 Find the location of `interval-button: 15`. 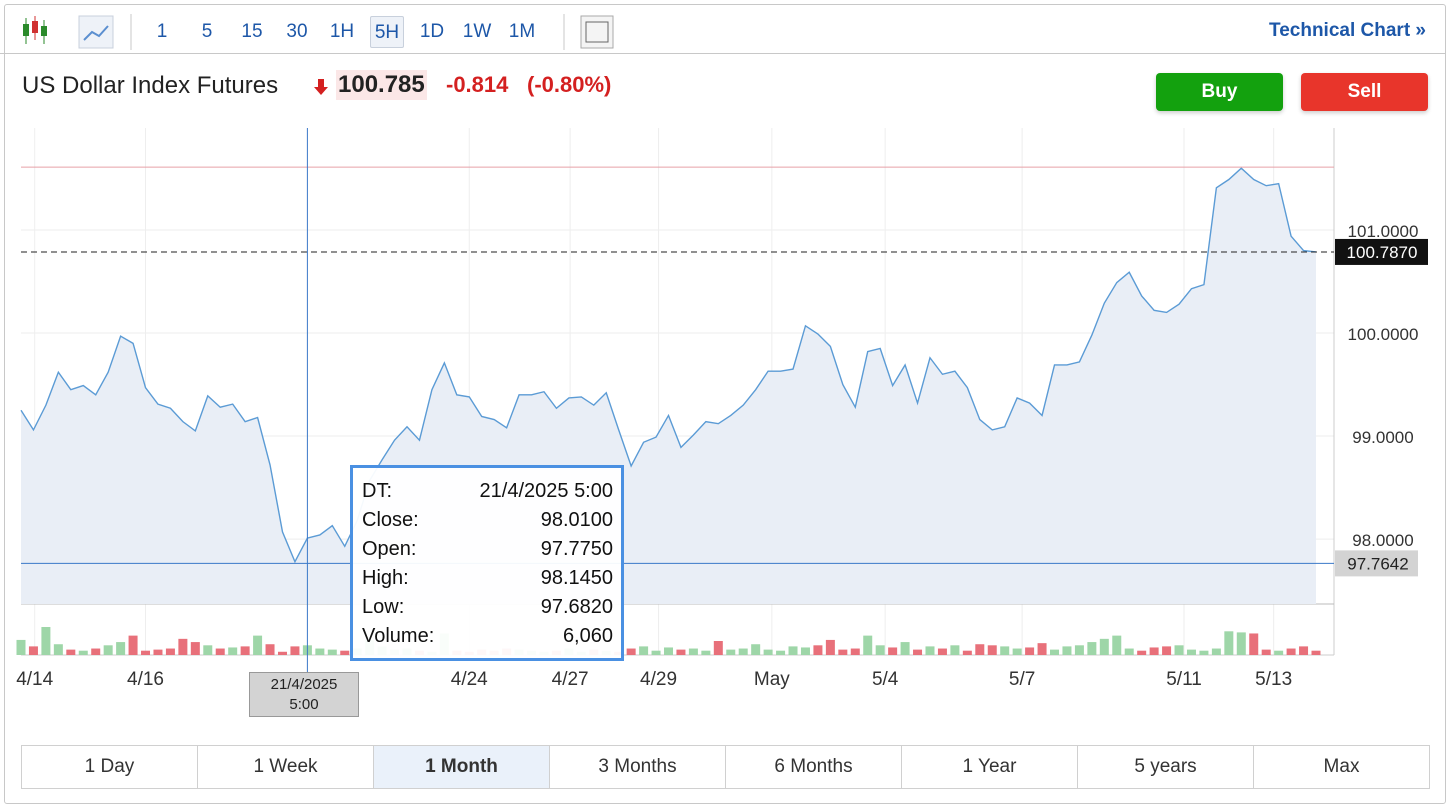

interval-button: 15 is located at coordinates (252, 31).